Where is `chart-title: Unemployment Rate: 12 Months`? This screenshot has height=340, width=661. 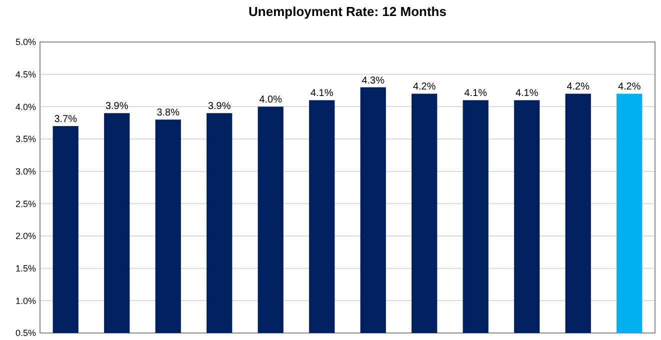
chart-title: Unemployment Rate: 12 Months is located at coordinates (347, 11).